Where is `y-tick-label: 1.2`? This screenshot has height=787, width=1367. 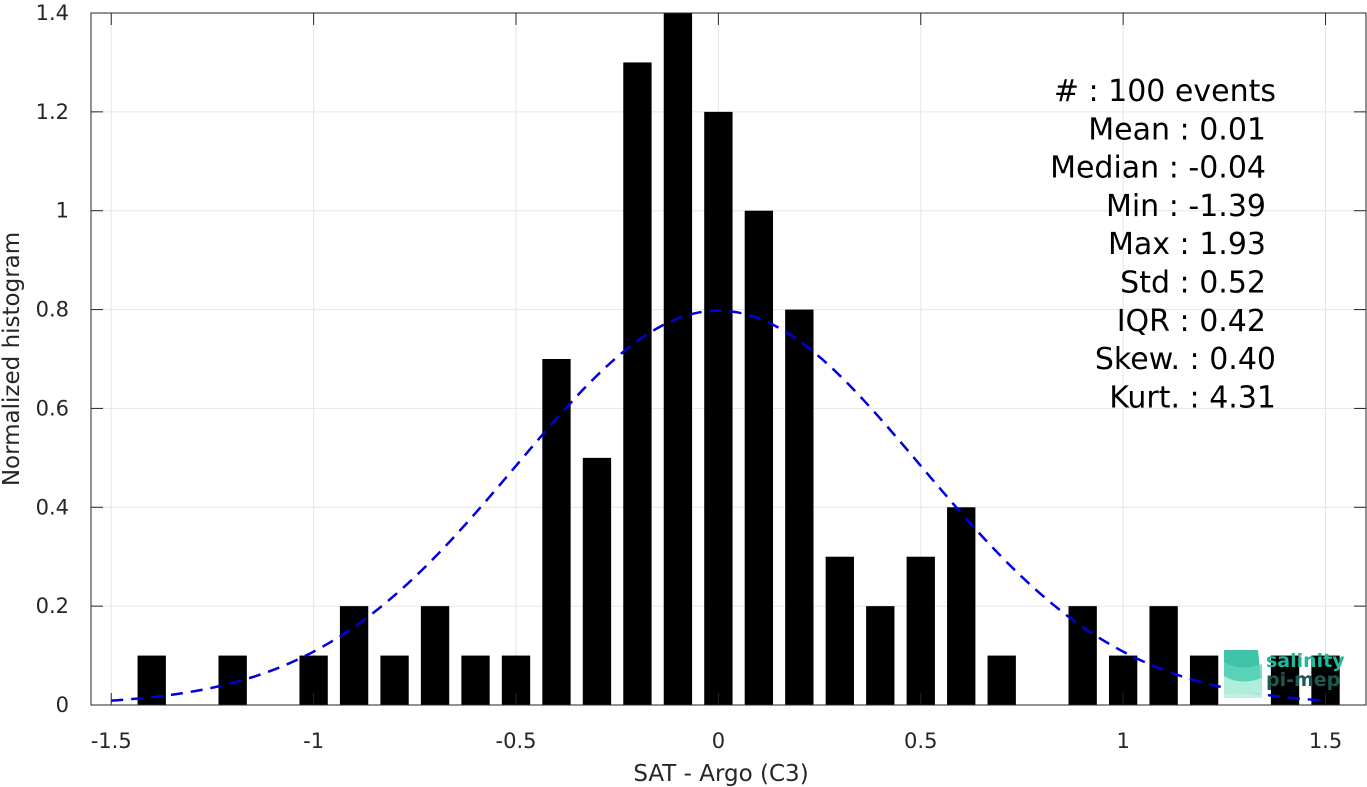 y-tick-label: 1.2 is located at coordinates (52, 112).